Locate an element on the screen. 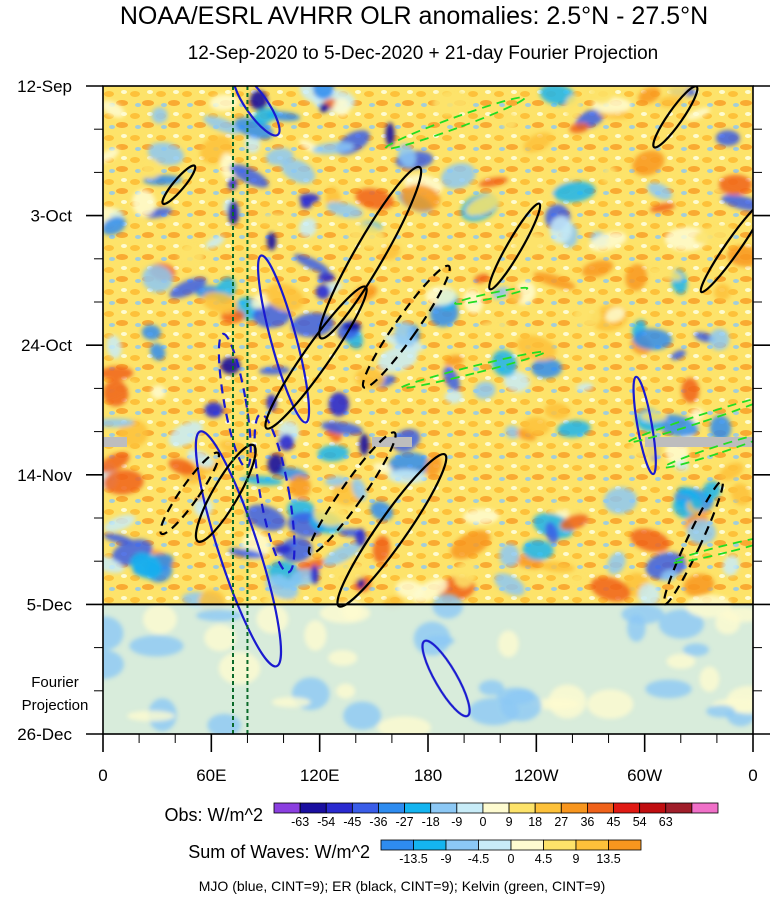 The height and width of the screenshot is (900, 771). colorbar-tick-label: 45 is located at coordinates (614, 822).